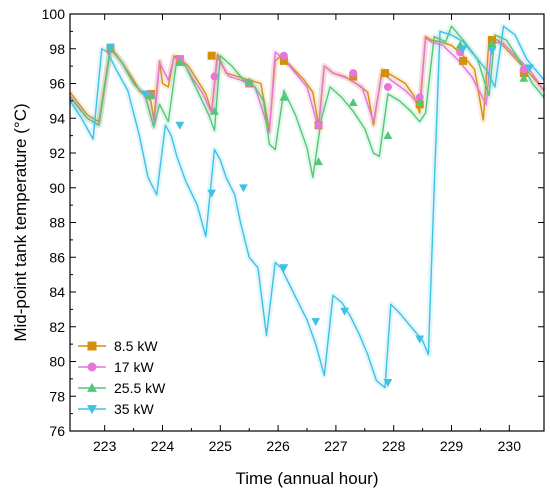 The image size is (550, 493). I want to click on y-tick-label: 82, so click(57, 327).